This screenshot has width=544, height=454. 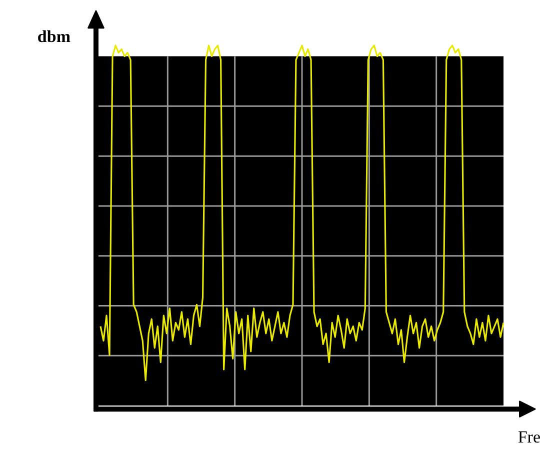 I want to click on x-axis-title: Fre, so click(x=529, y=437).